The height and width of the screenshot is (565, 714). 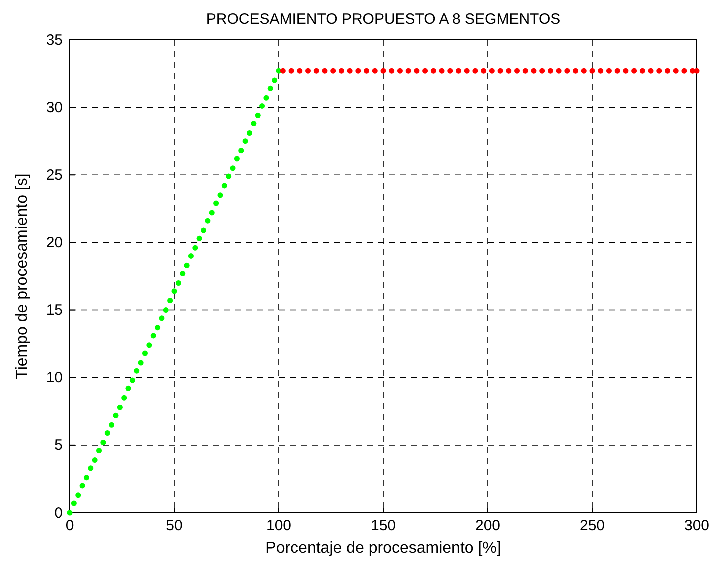 What do you see at coordinates (54, 243) in the screenshot?
I see `y-tick-label: 20` at bounding box center [54, 243].